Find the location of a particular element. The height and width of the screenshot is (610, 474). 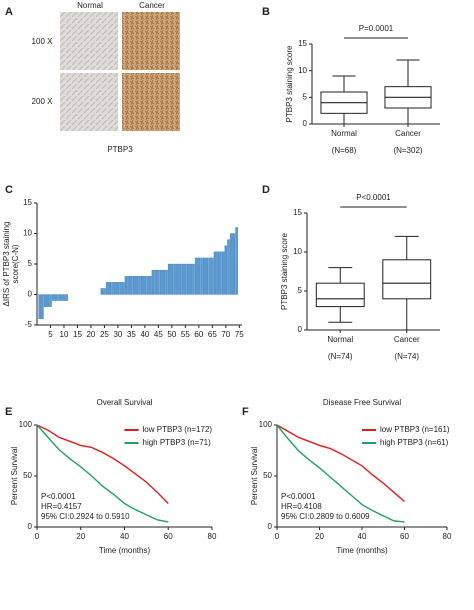

legend-label: low PTBP3 (n=161) is located at coordinates (415, 429).